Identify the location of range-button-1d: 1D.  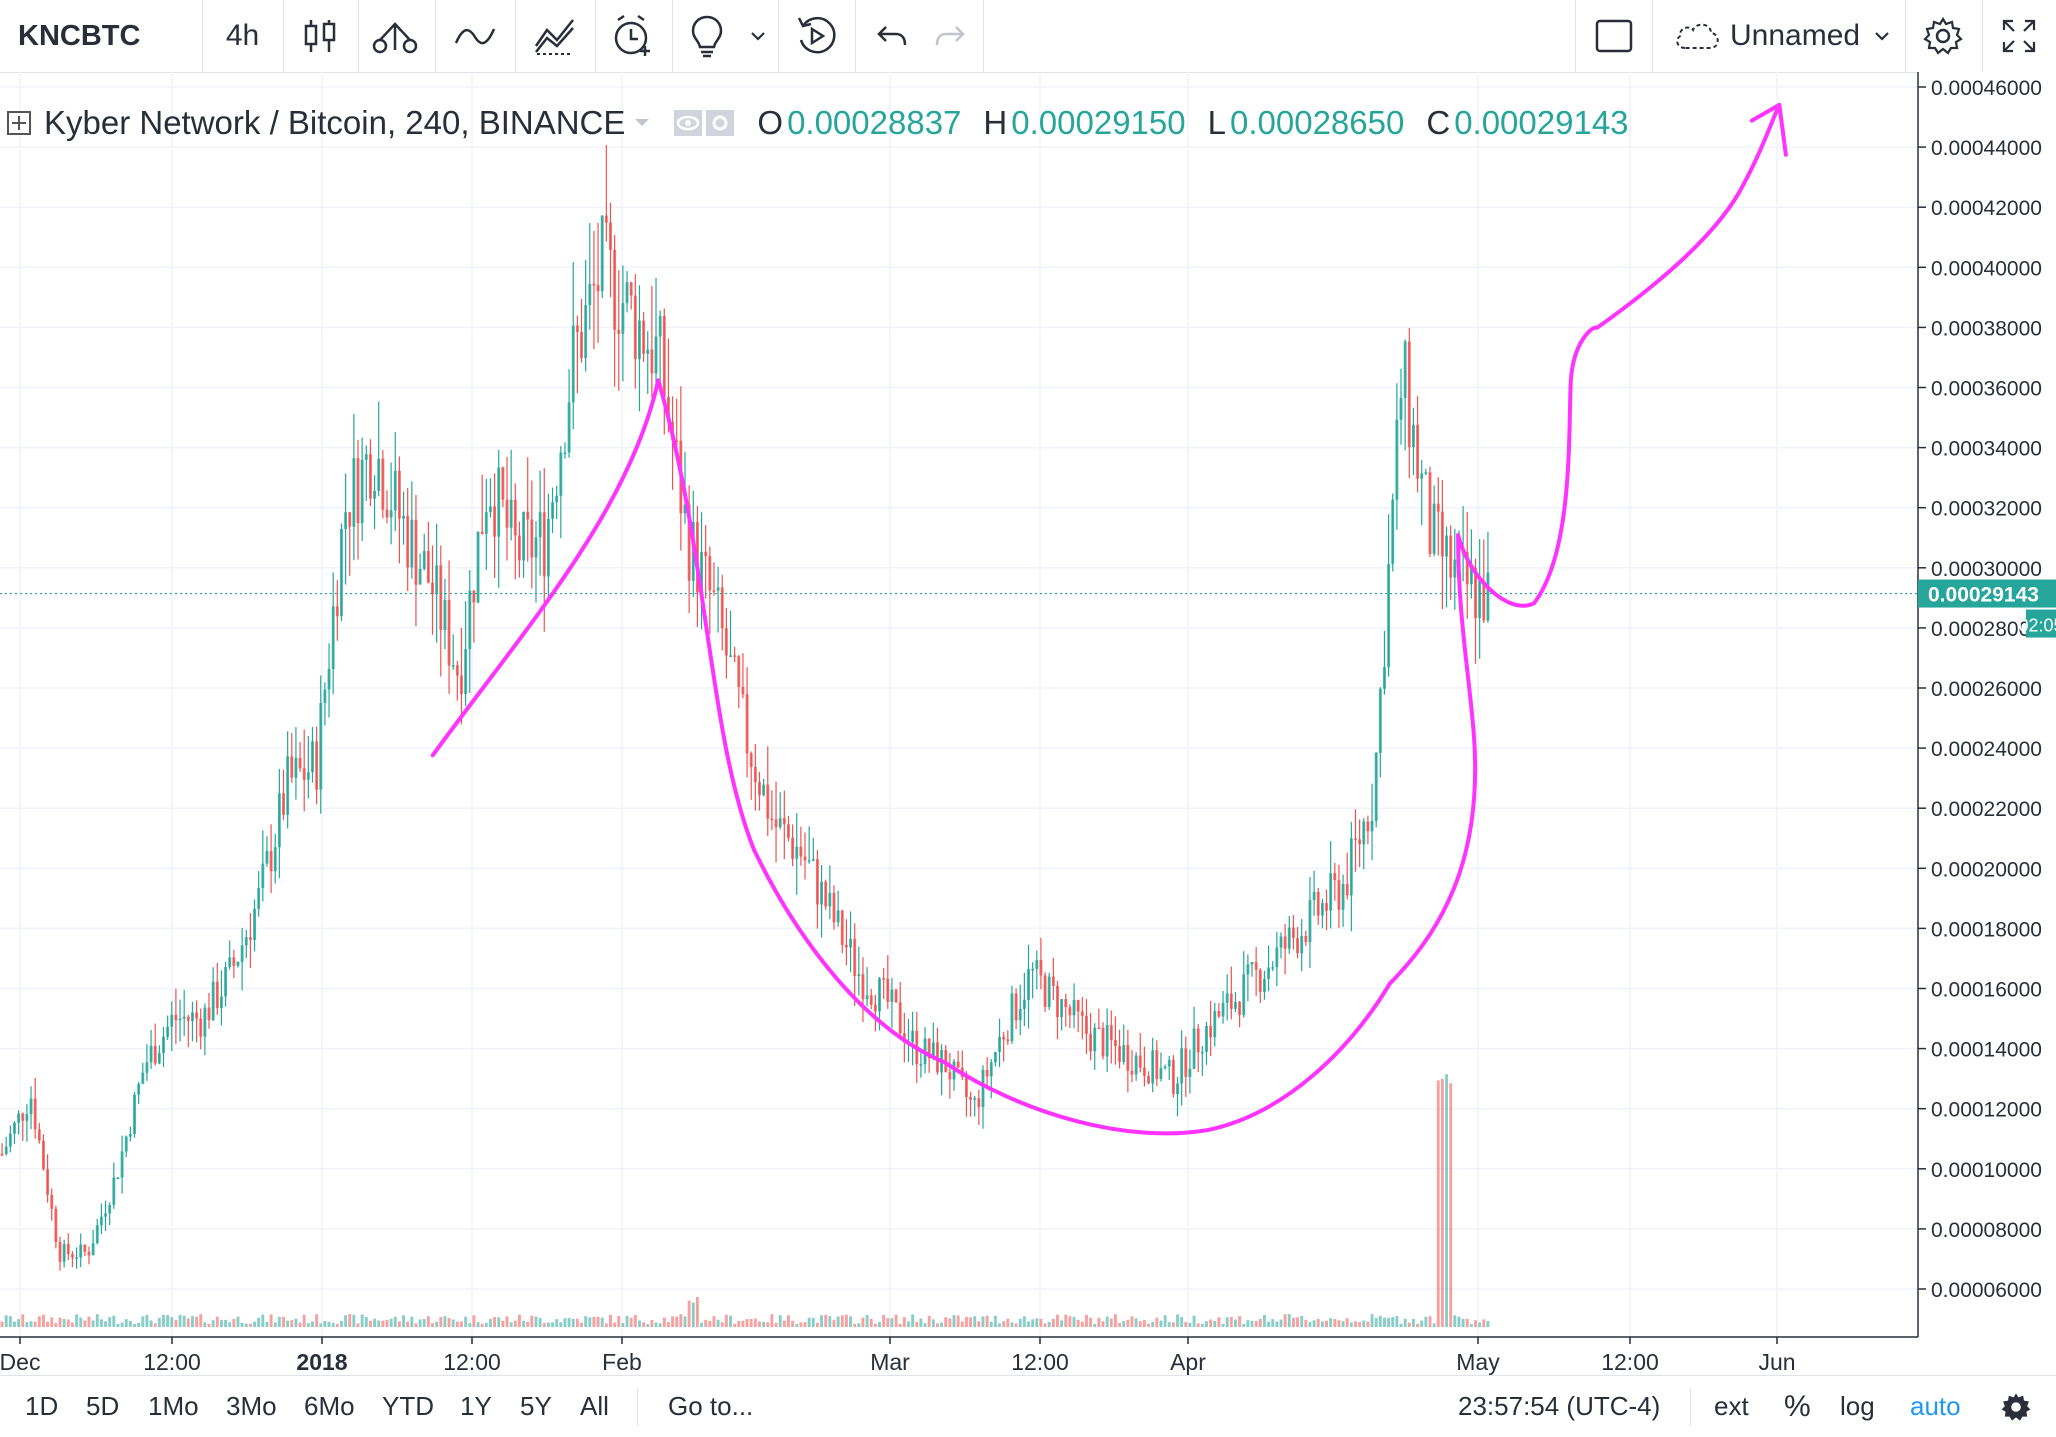
(42, 1406).